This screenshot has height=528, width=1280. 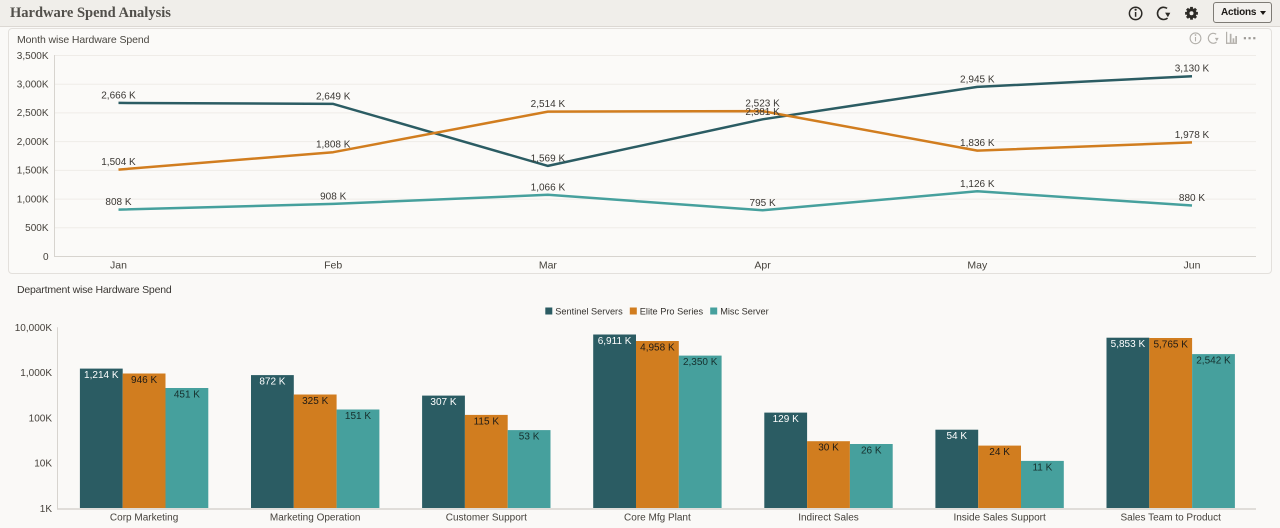 I want to click on svg-text: 11 K, so click(x=1042, y=467).